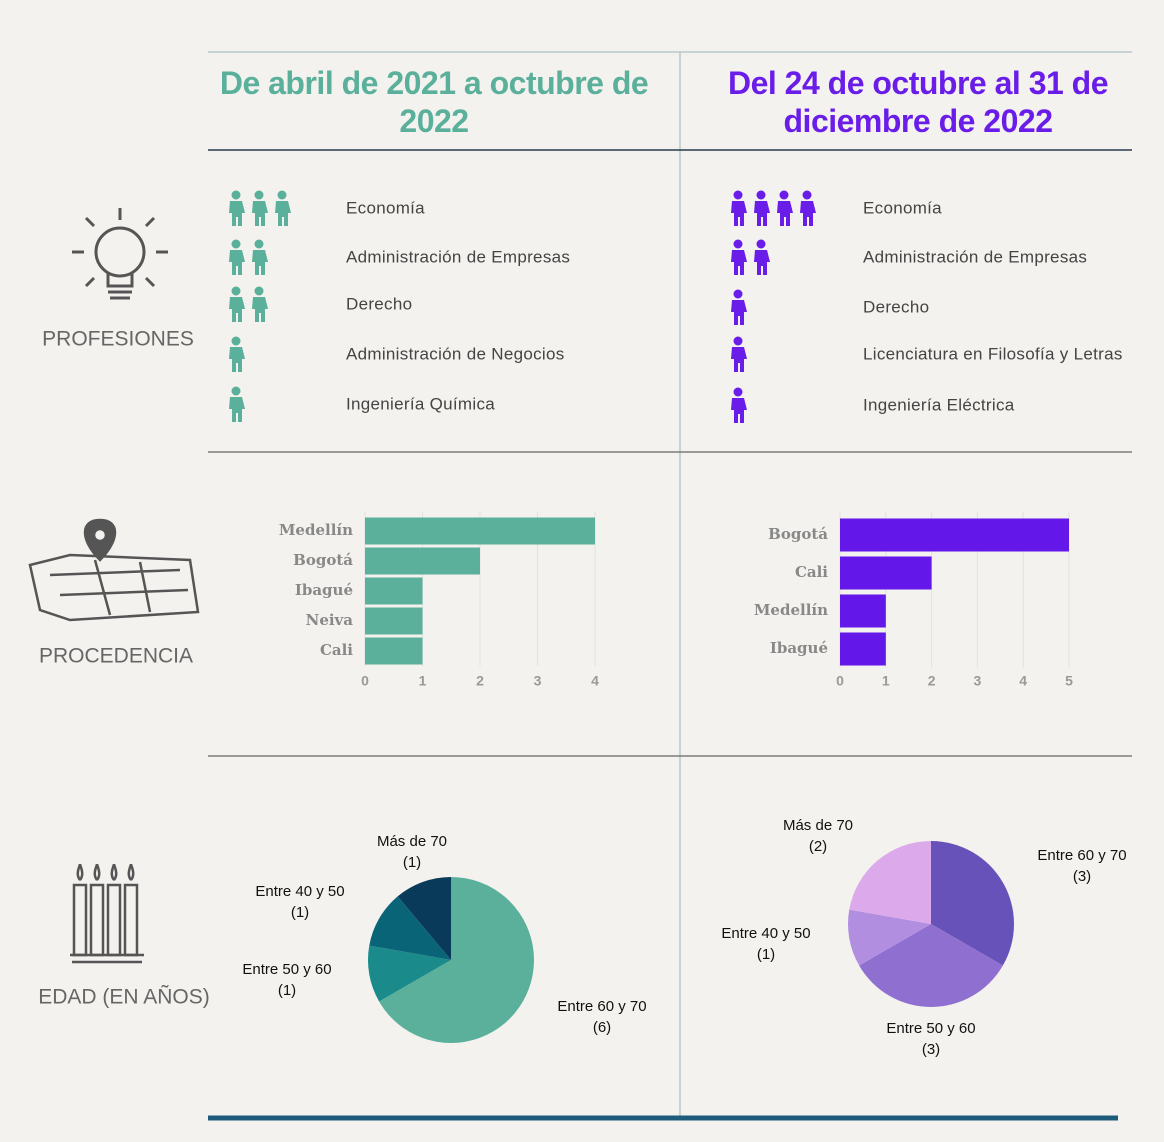 The image size is (1164, 1142). I want to click on bulb-icon, so click(120, 254).